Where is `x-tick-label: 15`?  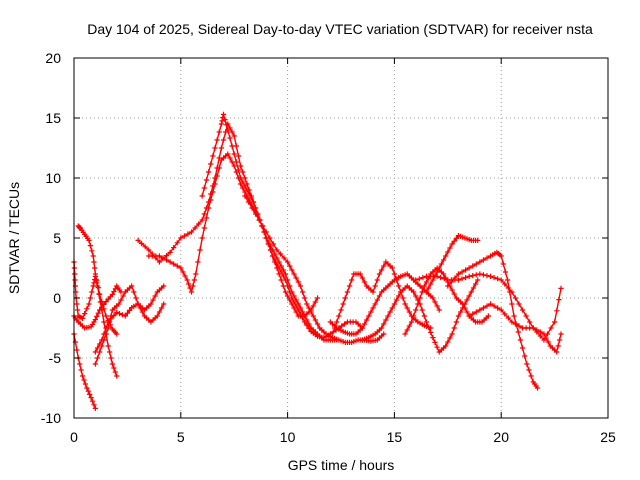
x-tick-label: 15 is located at coordinates (395, 437).